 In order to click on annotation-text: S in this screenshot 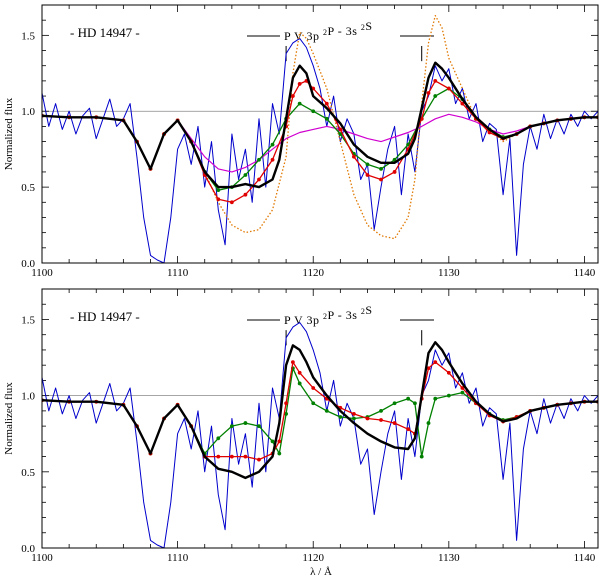, I will do `click(368, 26)`.